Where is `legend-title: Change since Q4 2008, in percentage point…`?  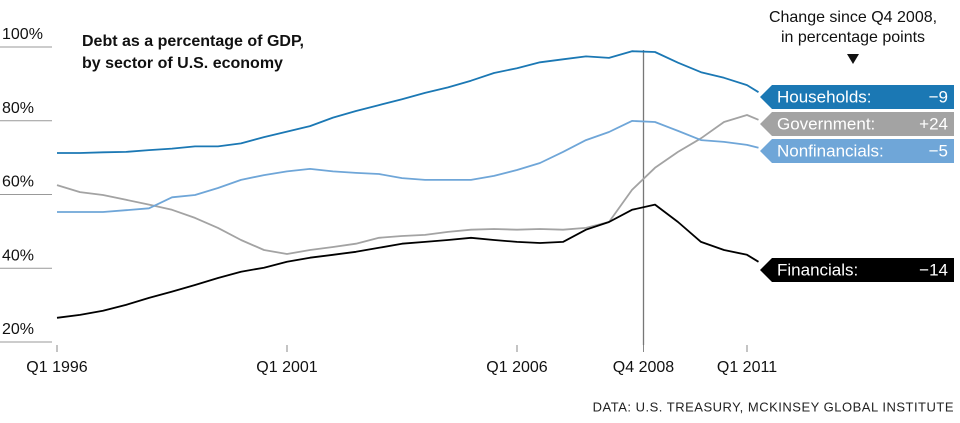
legend-title: Change since Q4 2008, in percentage point… is located at coordinates (853, 27).